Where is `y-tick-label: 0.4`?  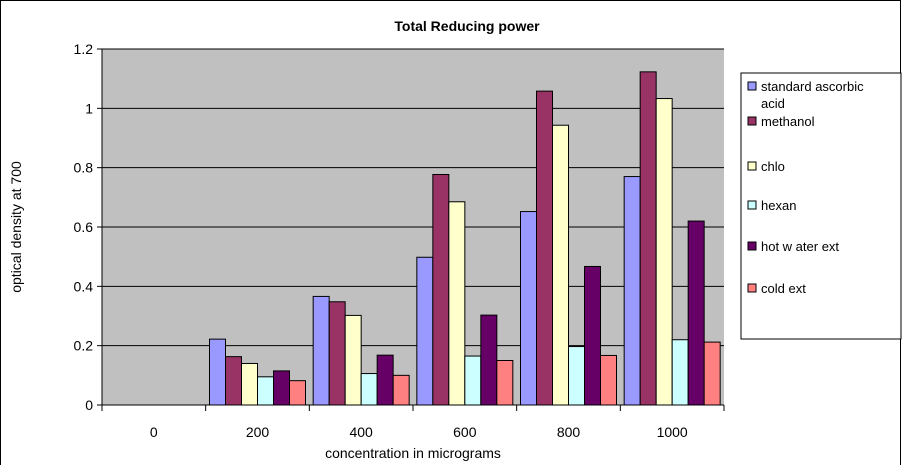 y-tick-label: 0.4 is located at coordinates (84, 286).